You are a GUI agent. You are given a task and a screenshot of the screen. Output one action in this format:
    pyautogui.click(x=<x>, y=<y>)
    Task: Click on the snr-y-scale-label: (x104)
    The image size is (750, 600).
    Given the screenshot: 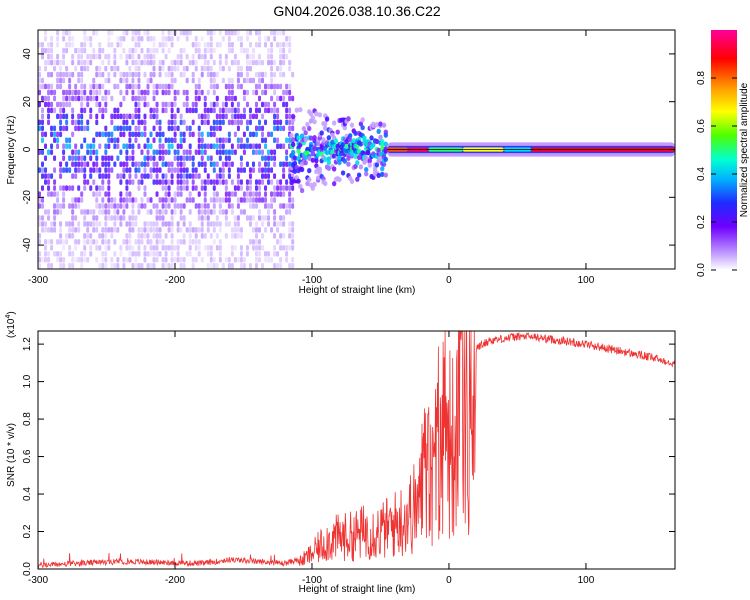 What is the action you would take?
    pyautogui.click(x=11, y=324)
    